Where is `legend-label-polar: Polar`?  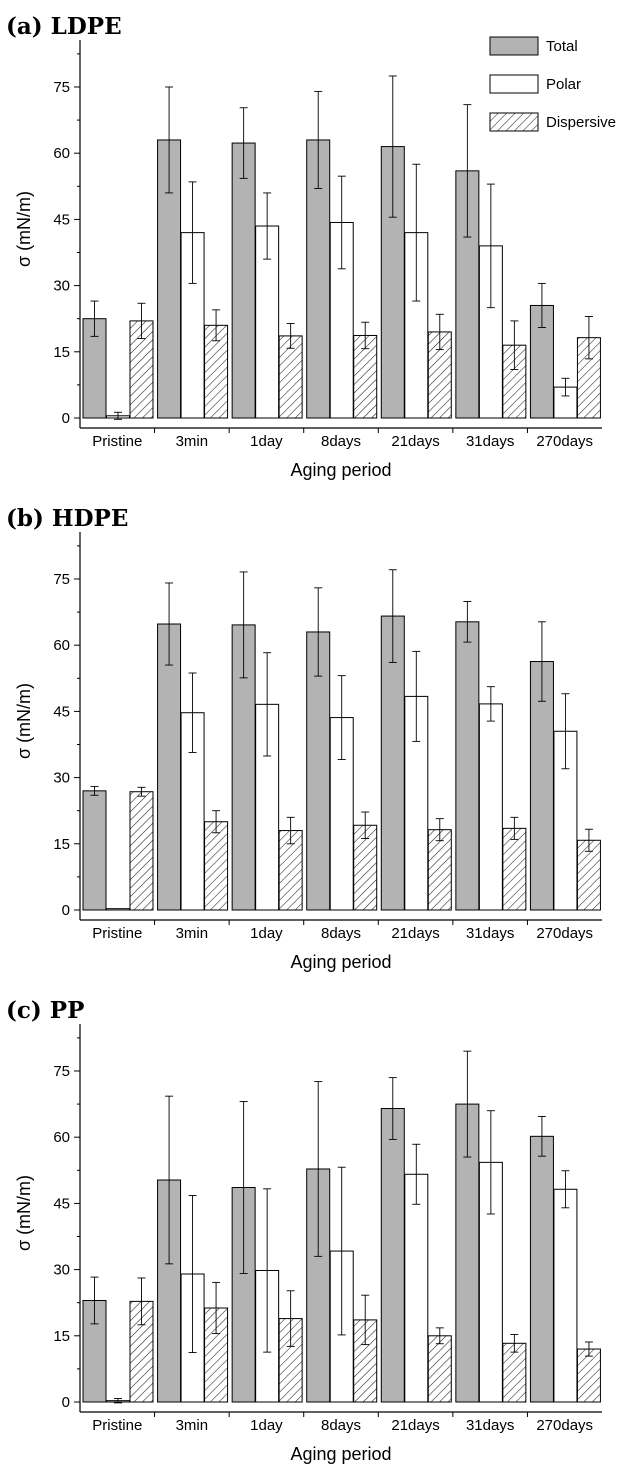
legend-label-polar: Polar is located at coordinates (563, 84).